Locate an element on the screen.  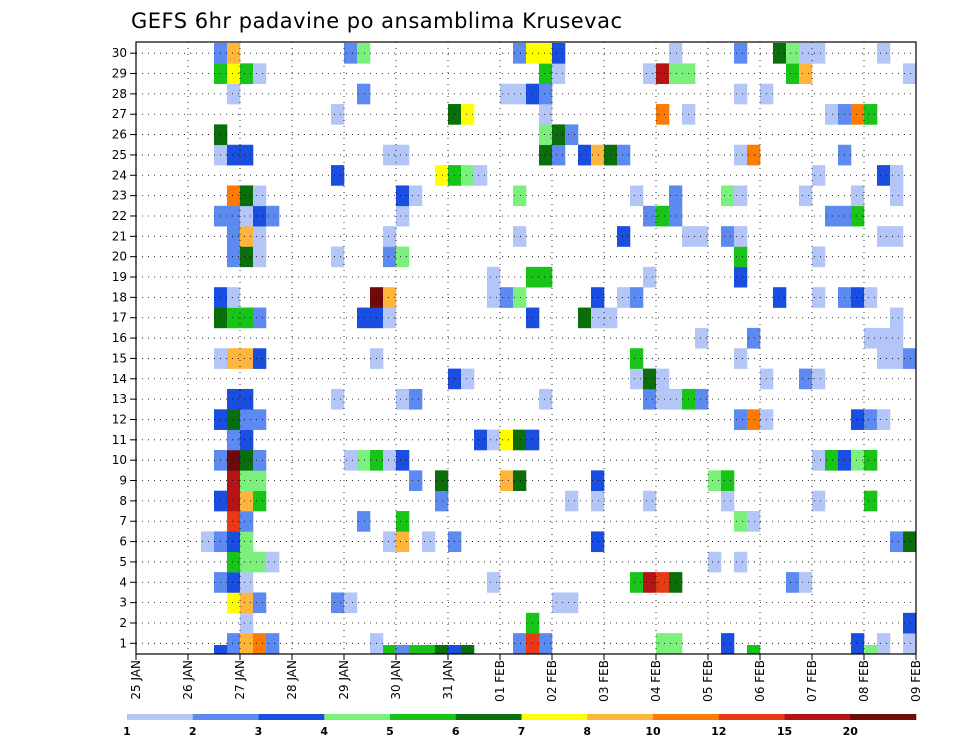
y-tick-label-14: 14 is located at coordinates (119, 379).